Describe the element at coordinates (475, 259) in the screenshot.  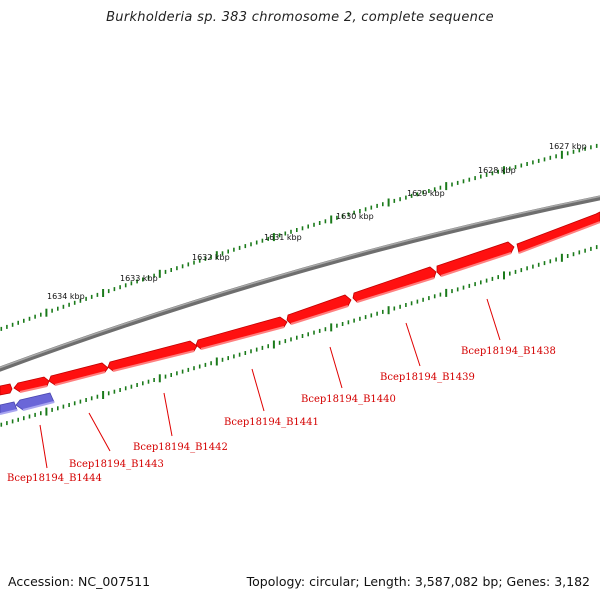
I see `gene-arrow-b1439` at that location.